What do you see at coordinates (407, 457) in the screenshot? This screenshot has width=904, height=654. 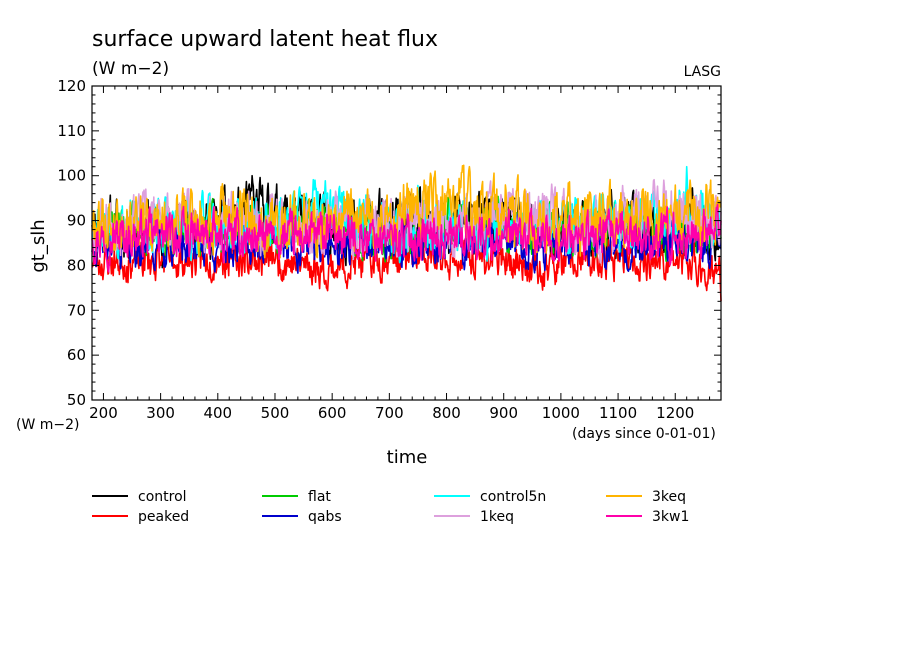 I see `x-axis-label: time` at bounding box center [407, 457].